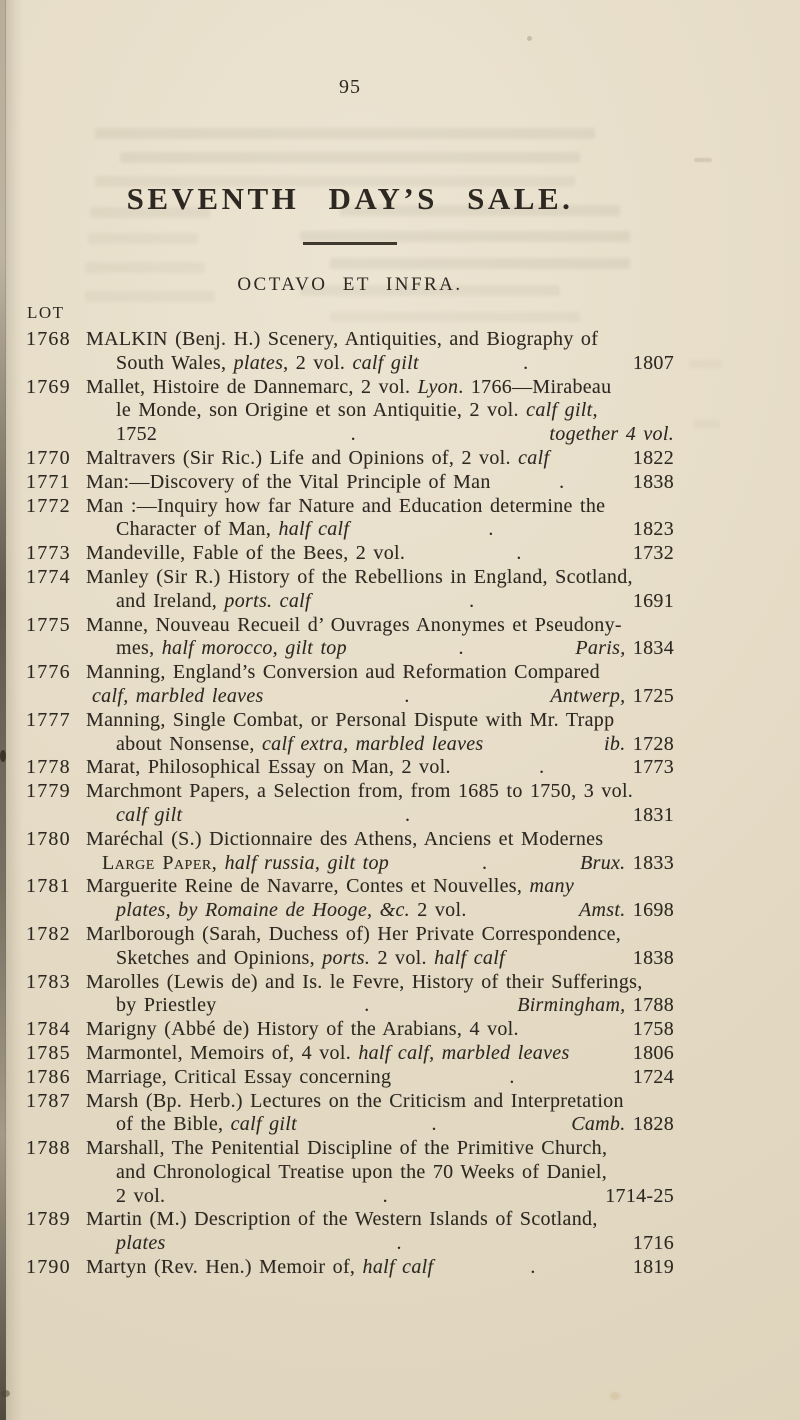 This screenshot has width=800, height=1420. Describe the element at coordinates (653, 1078) in the screenshot. I see `lot-imprint-year: 1724` at that location.